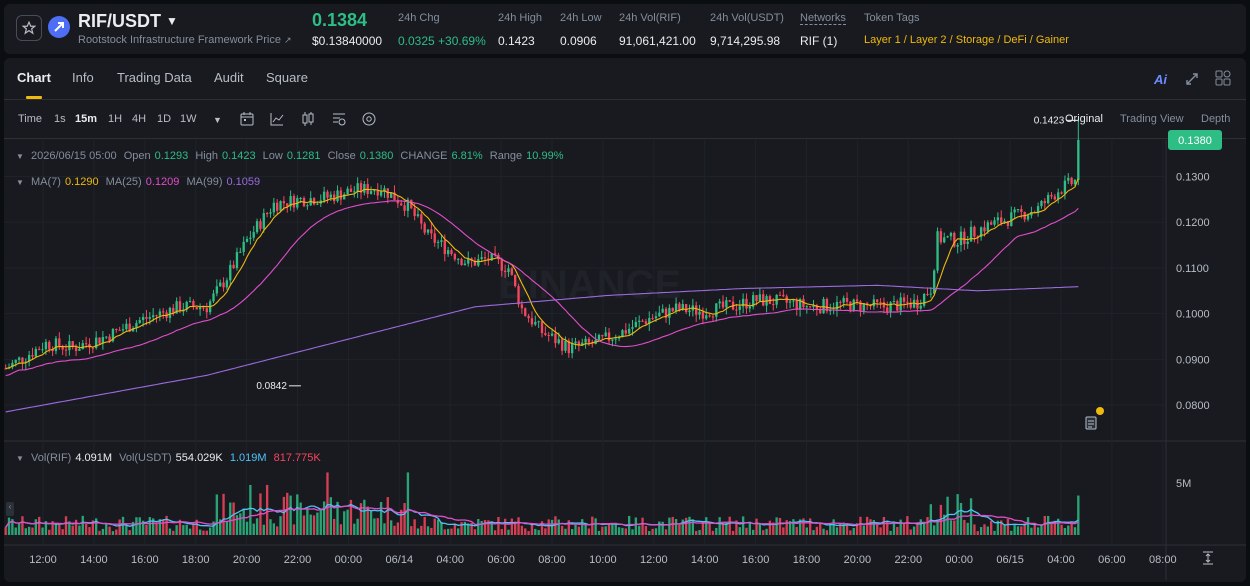  Describe the element at coordinates (164, 119) in the screenshot. I see `interval-1d: 1D` at that location.